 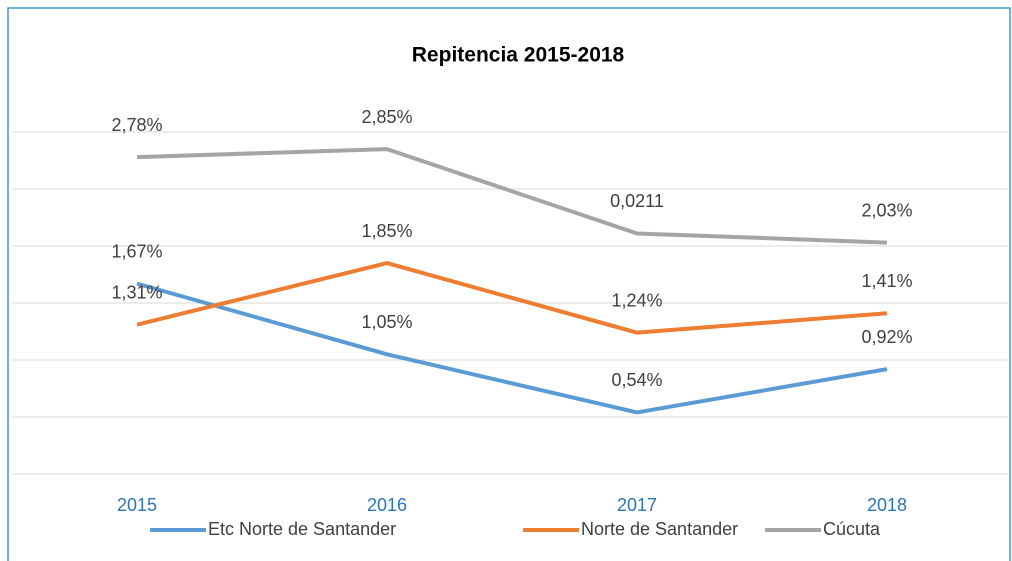 What do you see at coordinates (636, 380) in the screenshot?
I see `data-label: 0,54%` at bounding box center [636, 380].